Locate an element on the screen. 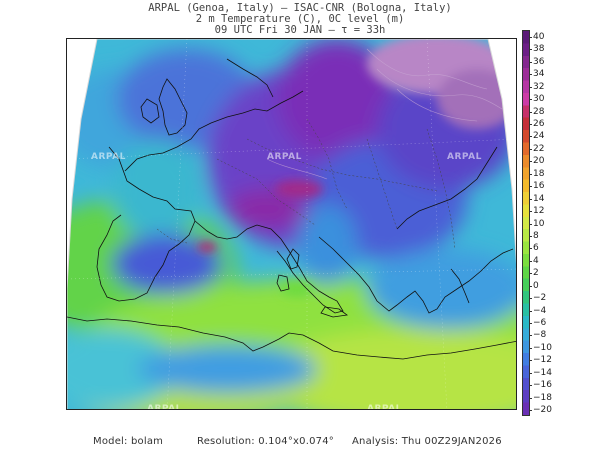 This screenshot has width=600, height=450. colorbar-tick-label: 14 is located at coordinates (539, 198).